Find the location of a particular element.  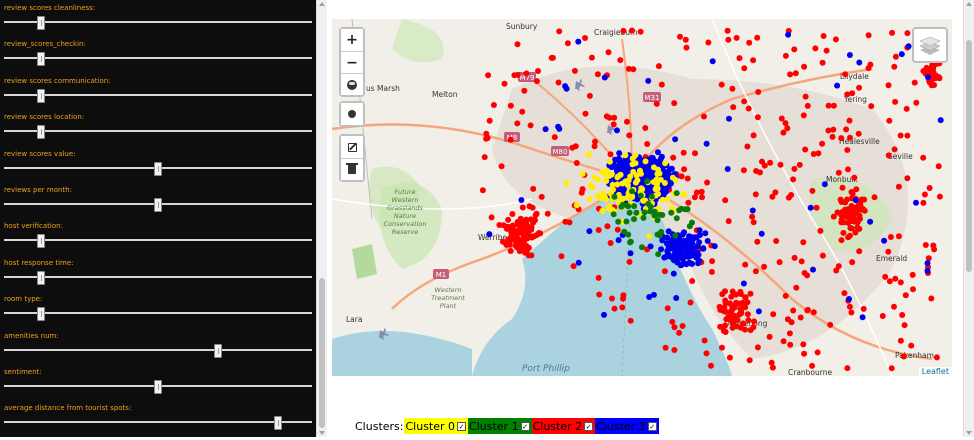

scroll-down-arrow-icon is located at coordinates (322, 433).